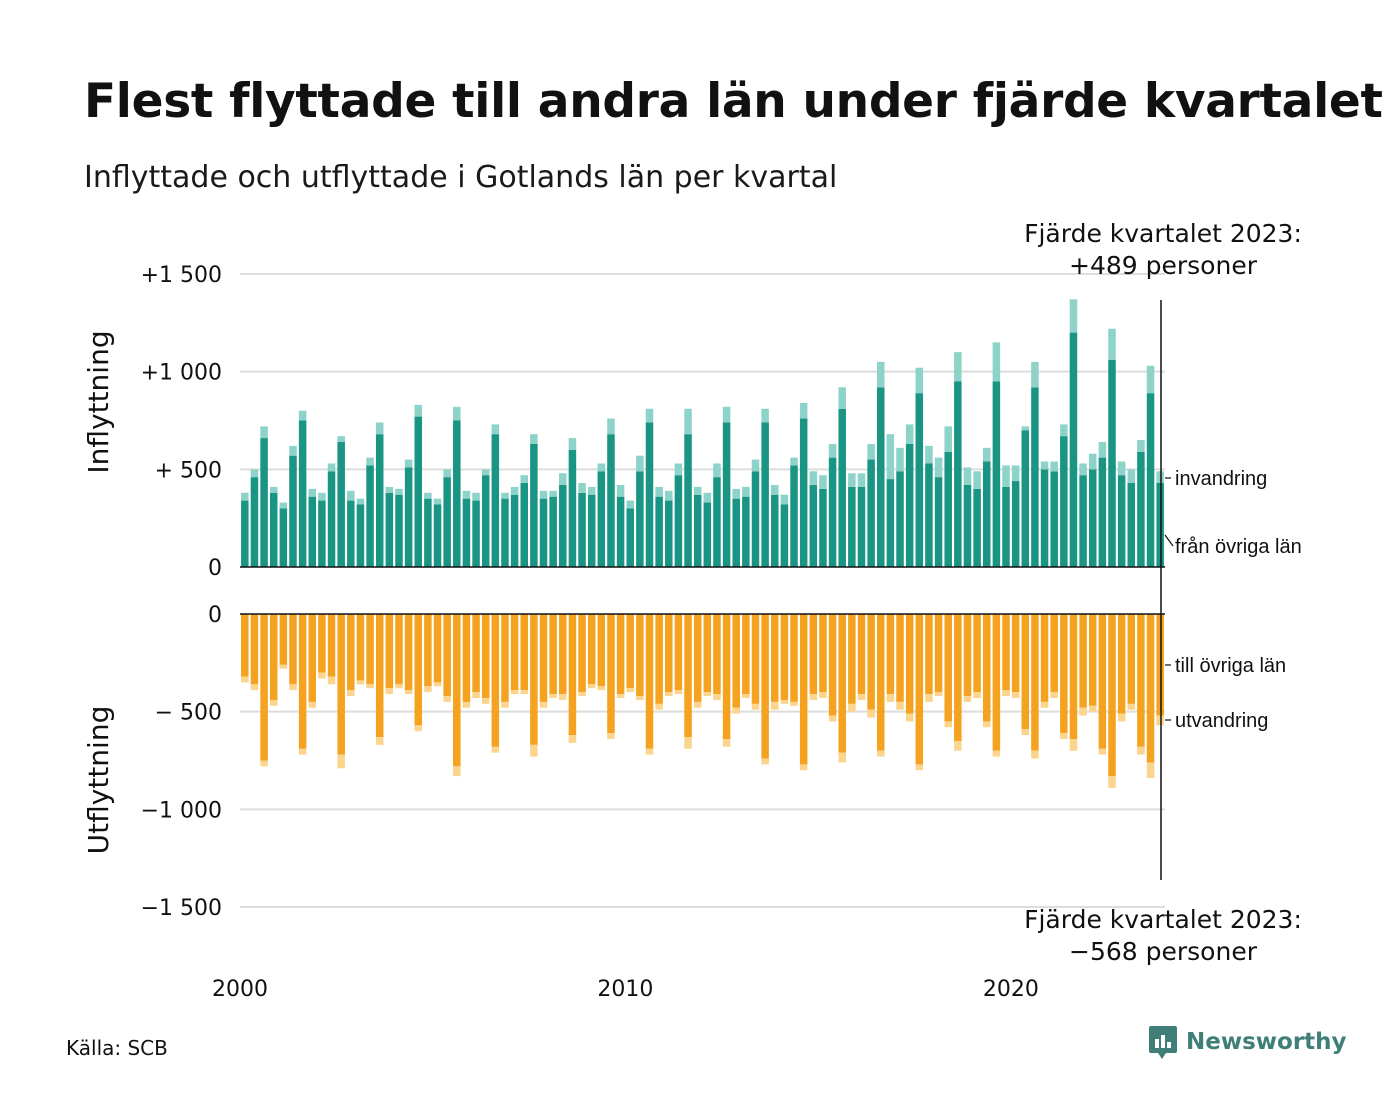 The height and width of the screenshot is (1120, 1400). Describe the element at coordinates (240, 989) in the screenshot. I see `x-tick-label: 2000` at that location.